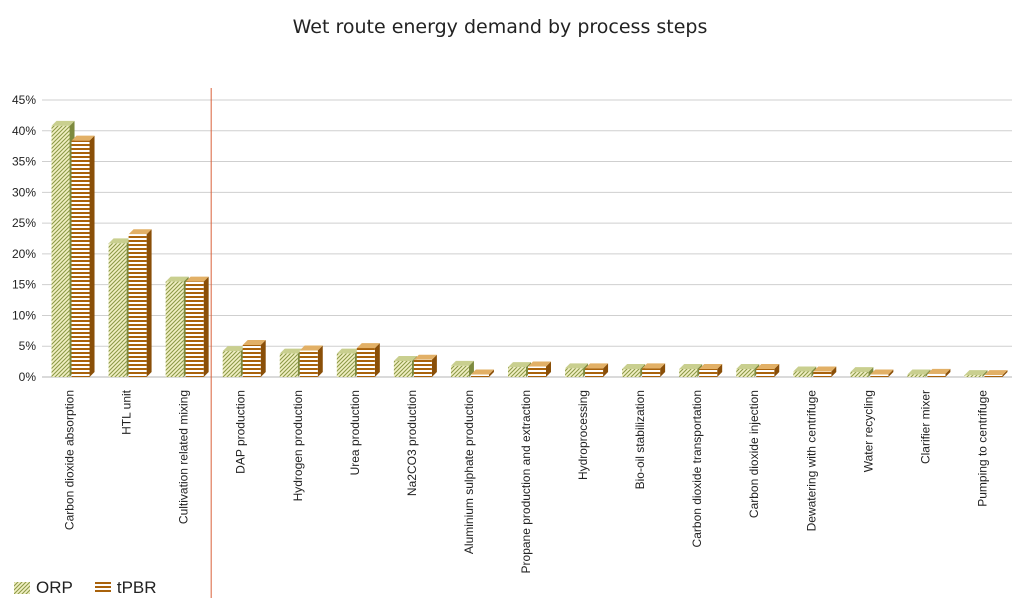 The height and width of the screenshot is (612, 1021). I want to click on legend: ORP tPBR, so click(96, 588).